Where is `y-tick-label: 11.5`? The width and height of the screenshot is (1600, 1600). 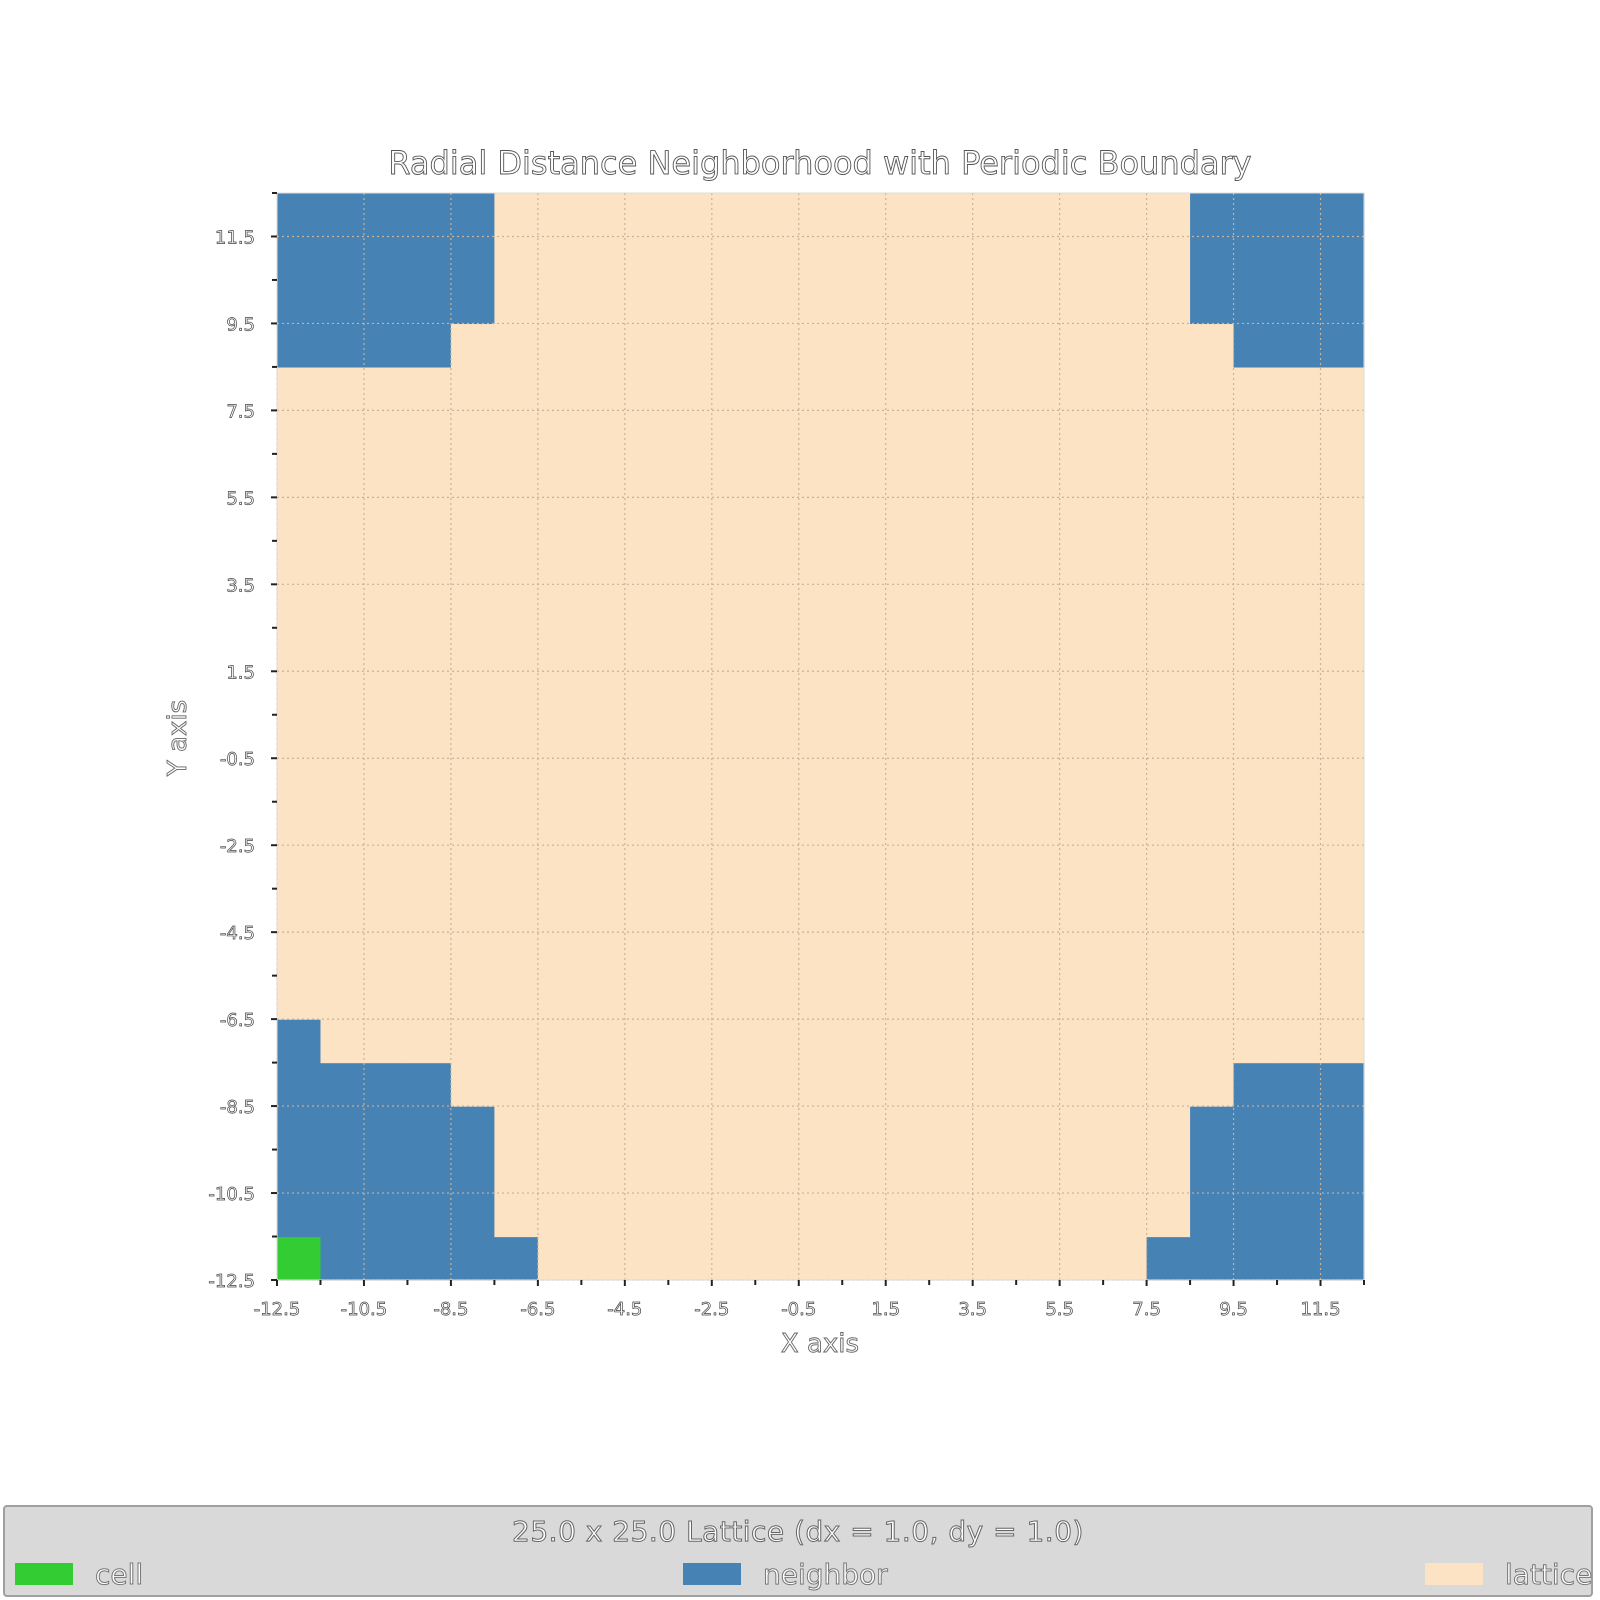 y-tick-label: 11.5 is located at coordinates (235, 237).